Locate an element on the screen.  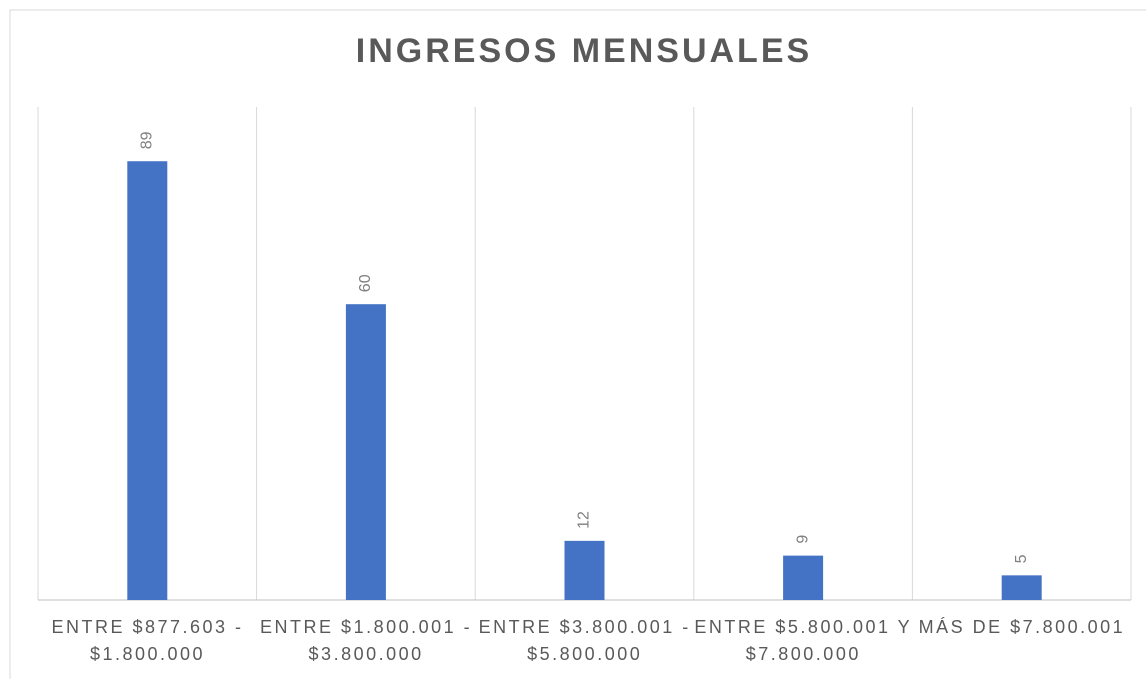
x-tick-label: ENTRE $1.800.001 - $3.800.000 is located at coordinates (366, 640).